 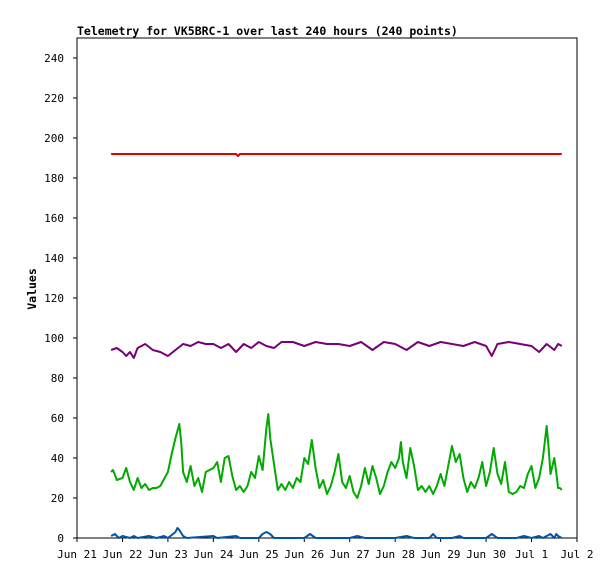 I want to click on x-tick-label: Jun 21, so click(x=77, y=554).